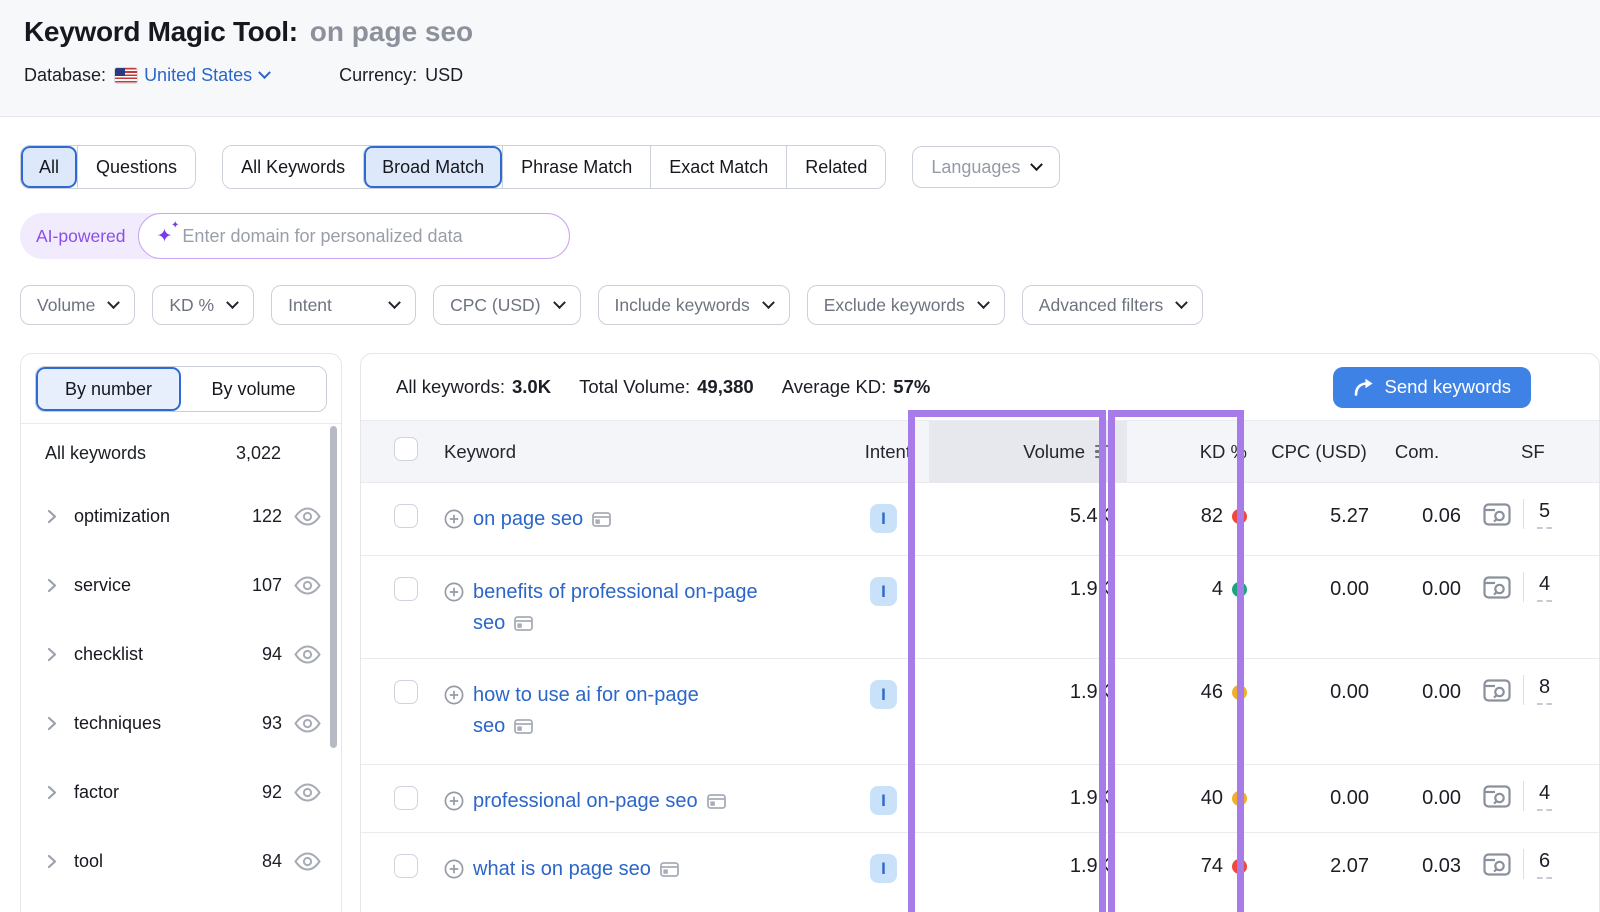 This screenshot has height=912, width=1600. What do you see at coordinates (1103, 451) in the screenshot?
I see `sort-desc-icon` at bounding box center [1103, 451].